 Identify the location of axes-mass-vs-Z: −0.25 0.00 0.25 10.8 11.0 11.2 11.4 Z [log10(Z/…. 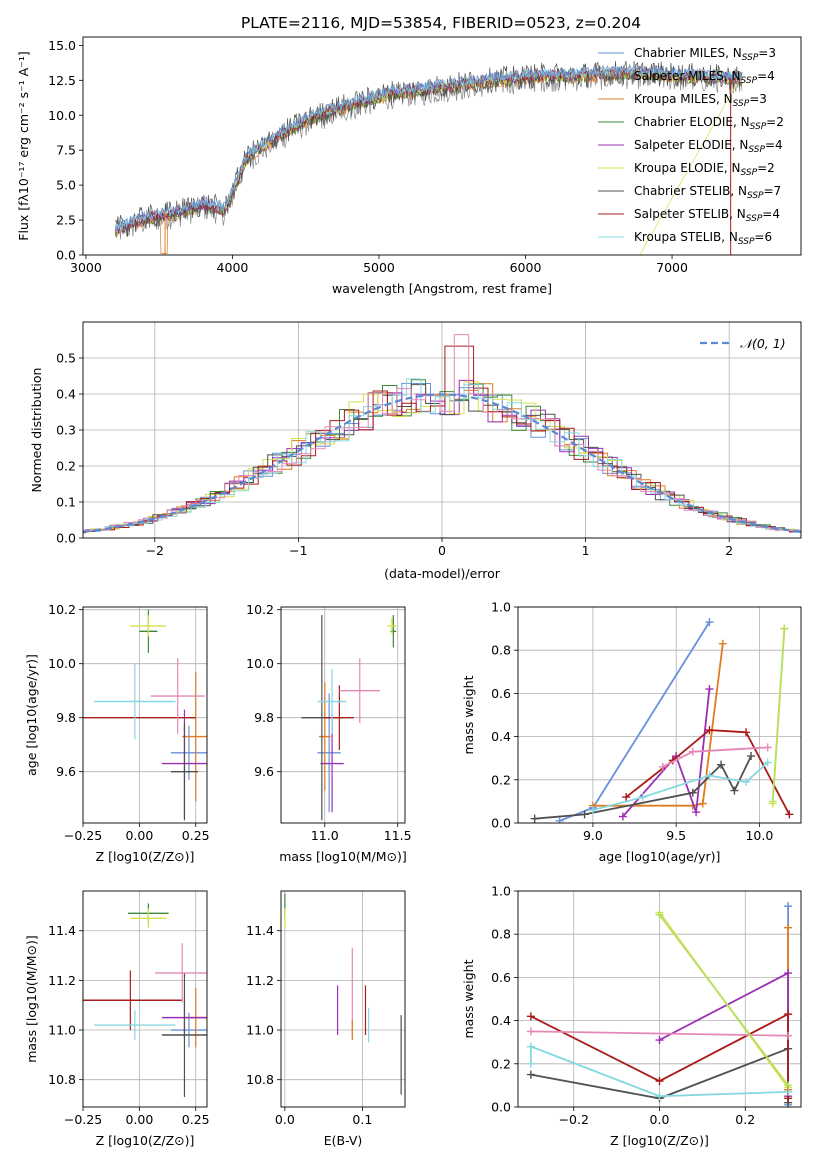
(117, 1019).